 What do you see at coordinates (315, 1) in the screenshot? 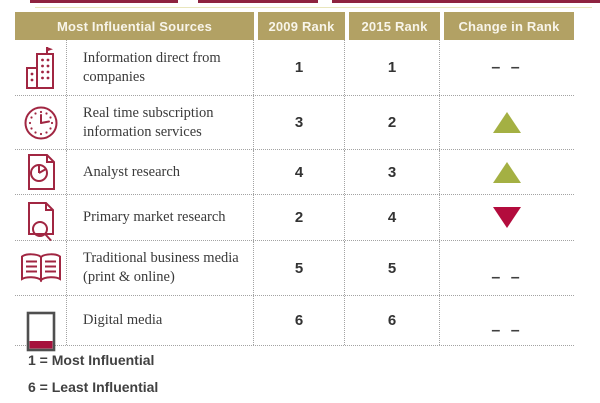
I see `cropped-banner-strip` at bounding box center [315, 1].